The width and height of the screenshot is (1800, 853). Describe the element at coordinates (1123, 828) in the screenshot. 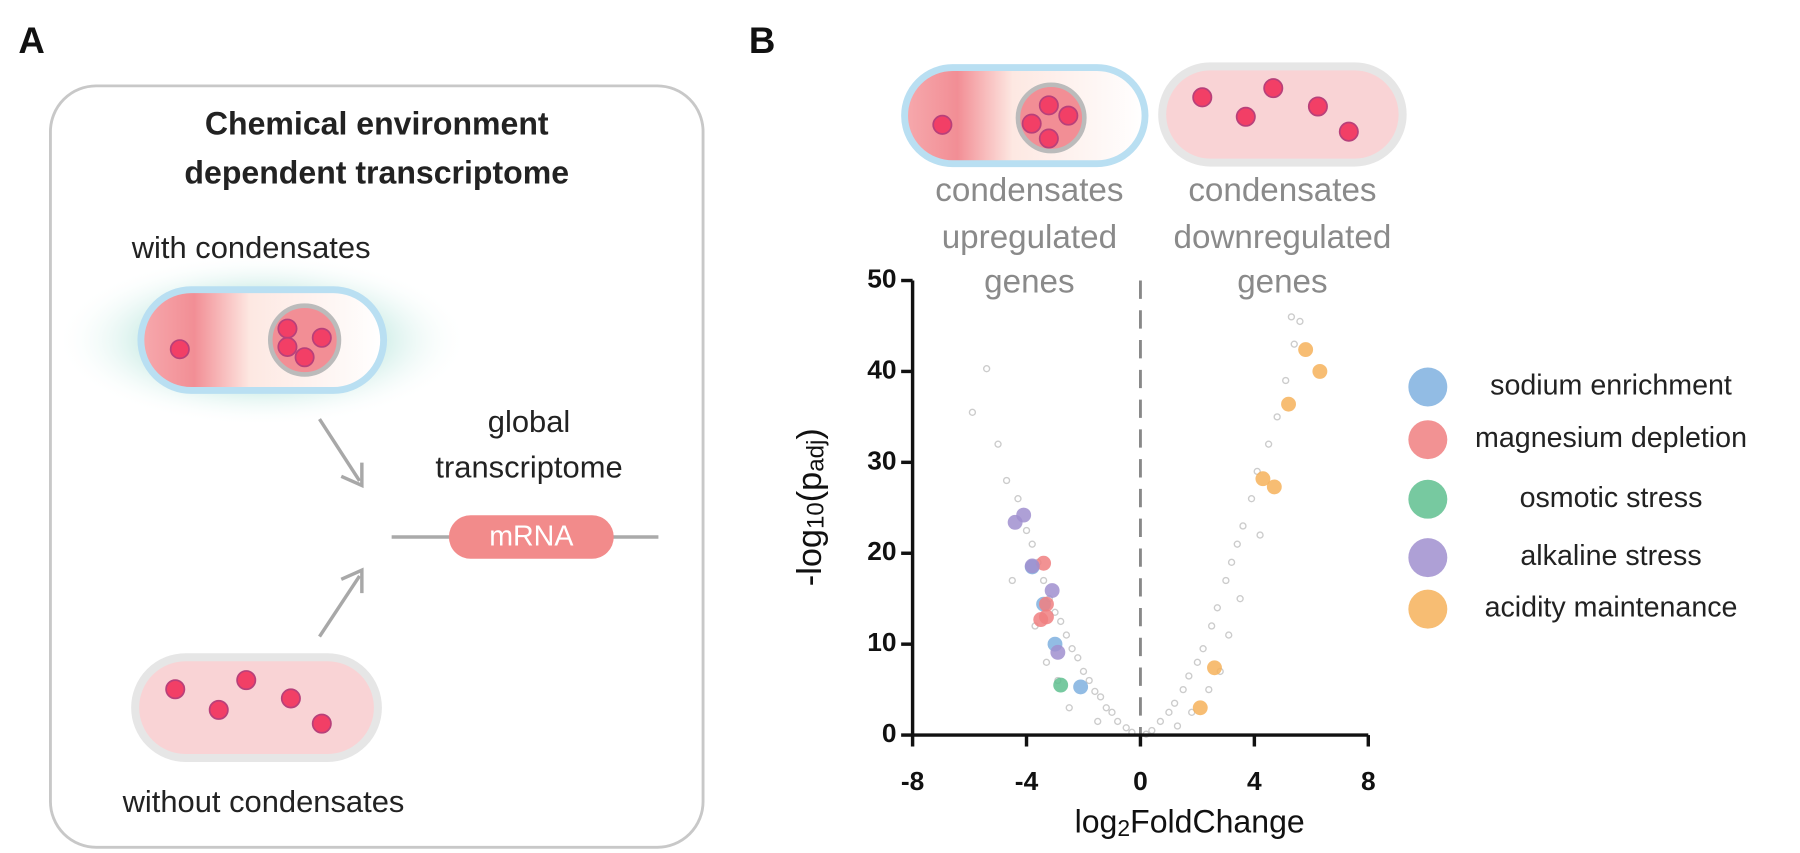

I see `x-axis-label-sub: 2` at that location.